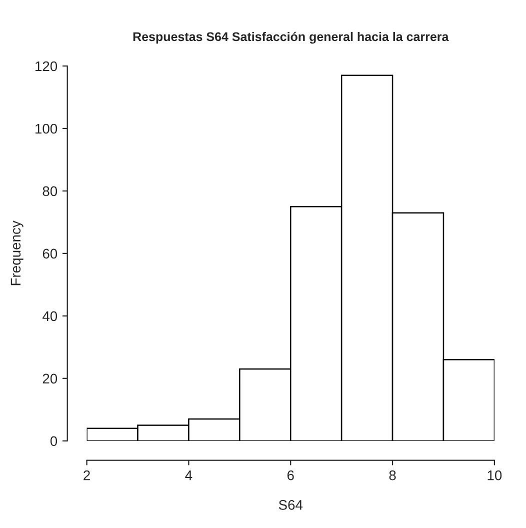 This screenshot has width=526, height=528. What do you see at coordinates (50, 253) in the screenshot?
I see `y-tick-label: 60` at bounding box center [50, 253].